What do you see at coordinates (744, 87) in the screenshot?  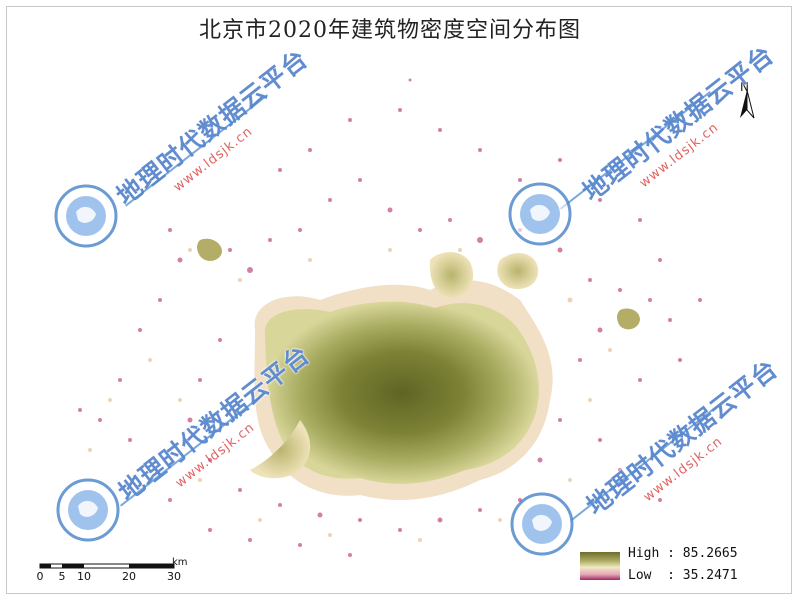 I see `north-label: N` at bounding box center [744, 87].